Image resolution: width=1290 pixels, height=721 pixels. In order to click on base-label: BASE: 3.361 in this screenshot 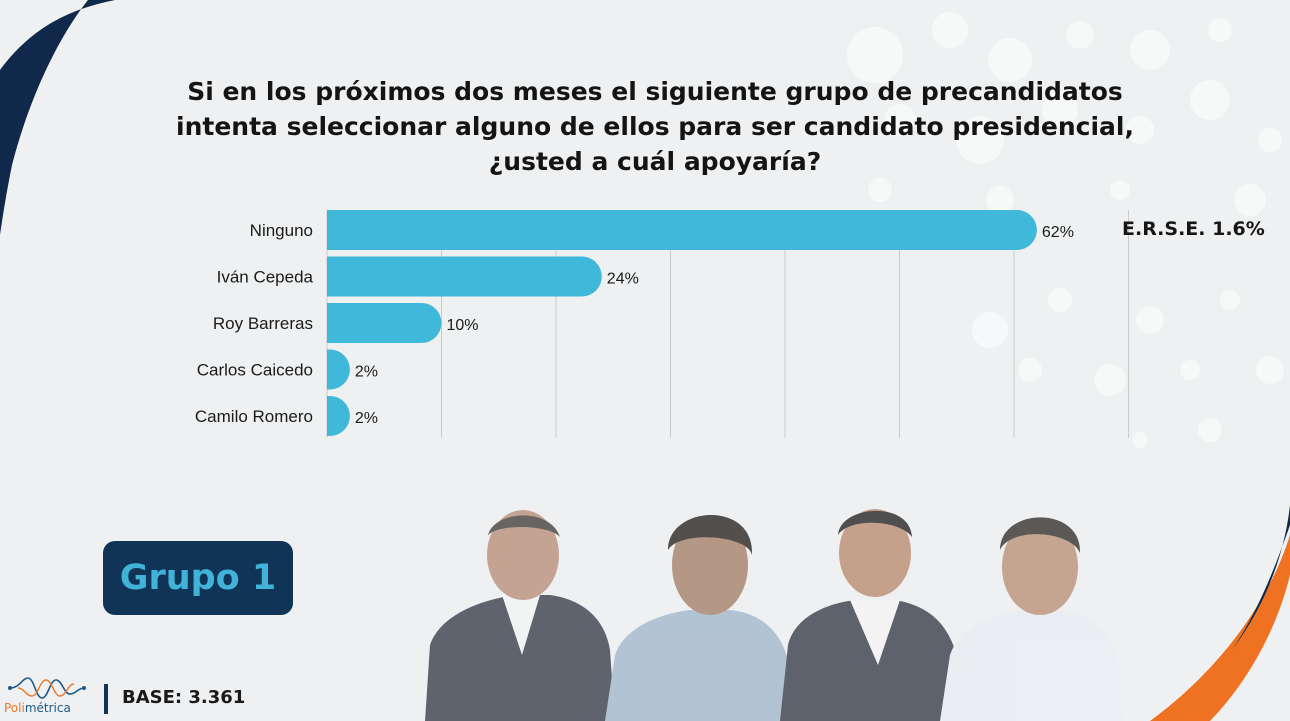, I will do `click(184, 697)`.